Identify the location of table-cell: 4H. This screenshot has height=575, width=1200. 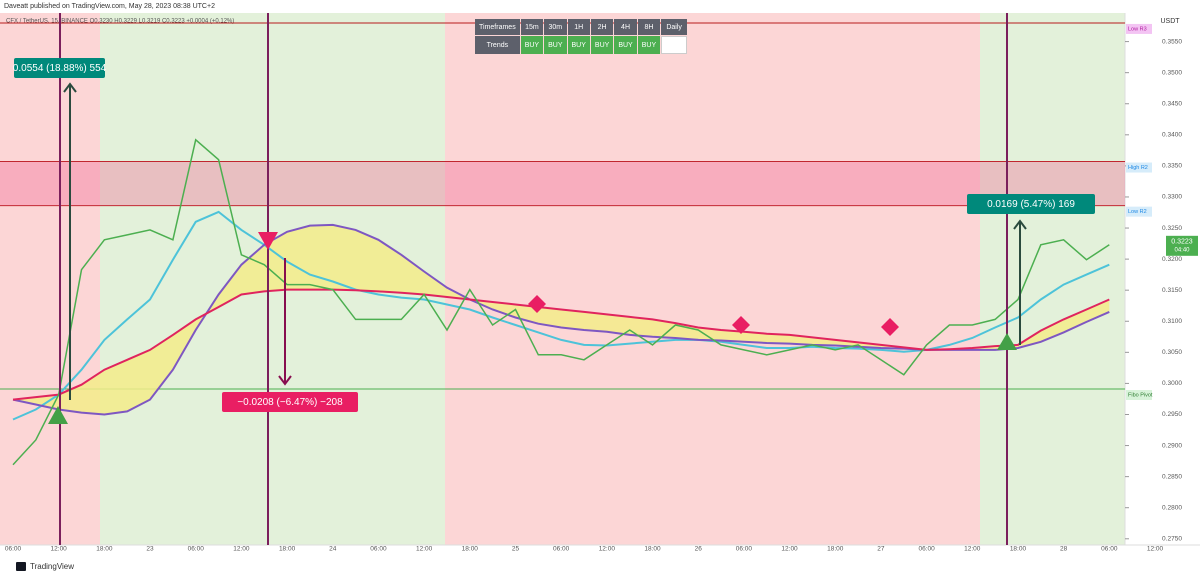
(625, 27).